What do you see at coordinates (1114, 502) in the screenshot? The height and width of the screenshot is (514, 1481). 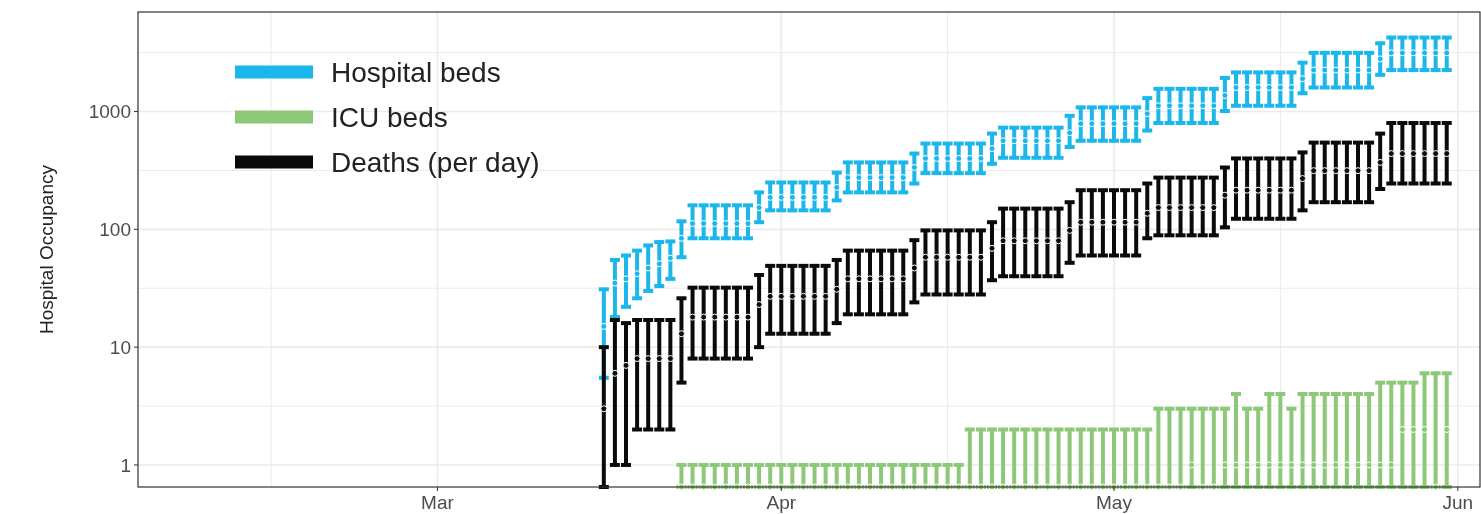 I see `x-tick-label: May` at bounding box center [1114, 502].